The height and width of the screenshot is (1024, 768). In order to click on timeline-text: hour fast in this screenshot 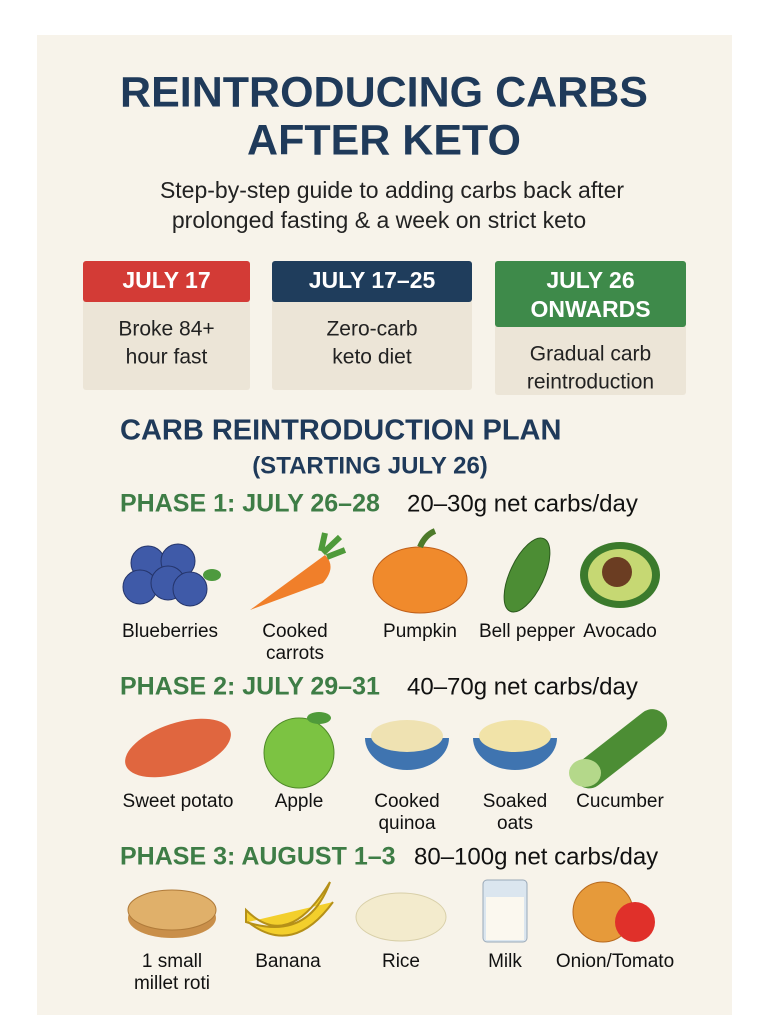, I will do `click(167, 357)`.